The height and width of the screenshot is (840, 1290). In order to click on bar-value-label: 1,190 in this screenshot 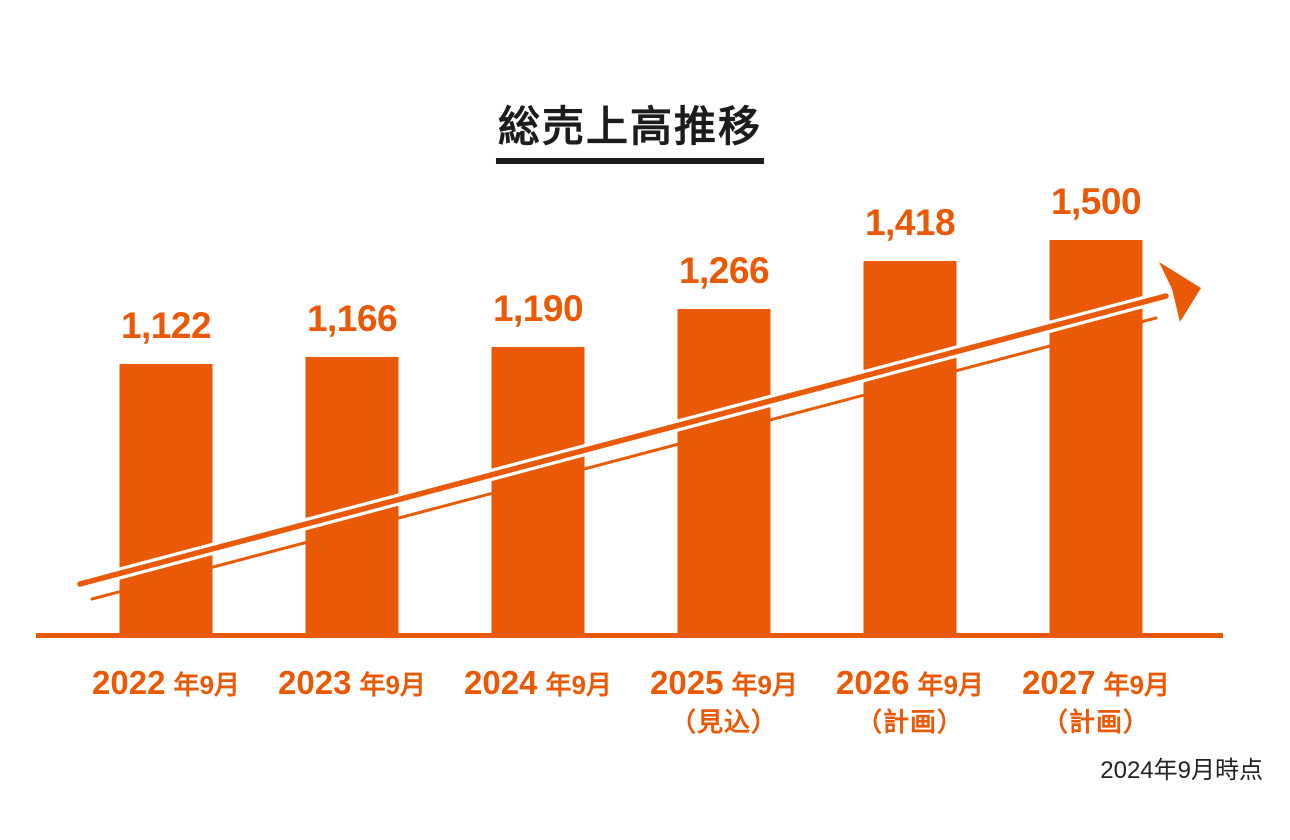, I will do `click(538, 308)`.